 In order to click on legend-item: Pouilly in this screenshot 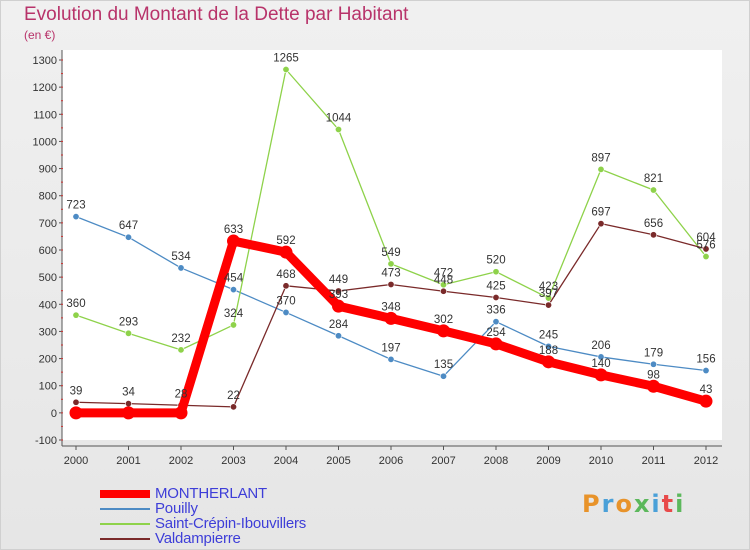, I will do `click(203, 508)`.